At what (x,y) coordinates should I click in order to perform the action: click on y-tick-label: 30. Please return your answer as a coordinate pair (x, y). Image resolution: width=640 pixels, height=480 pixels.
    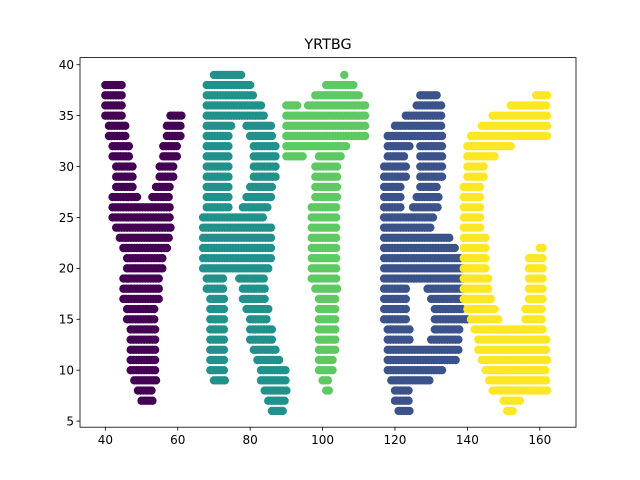
    Looking at the image, I should click on (66, 167).